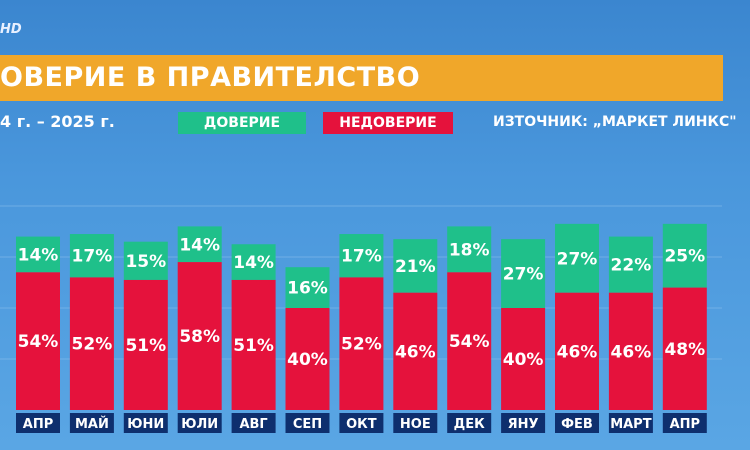  I want to click on label-trust: 16%, so click(307, 289).